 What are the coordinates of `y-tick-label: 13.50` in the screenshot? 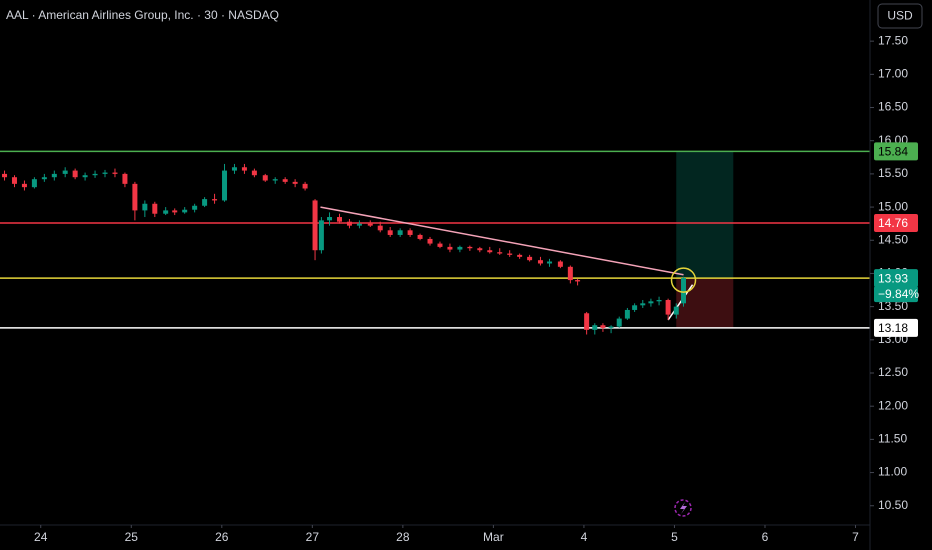 It's located at (893, 306).